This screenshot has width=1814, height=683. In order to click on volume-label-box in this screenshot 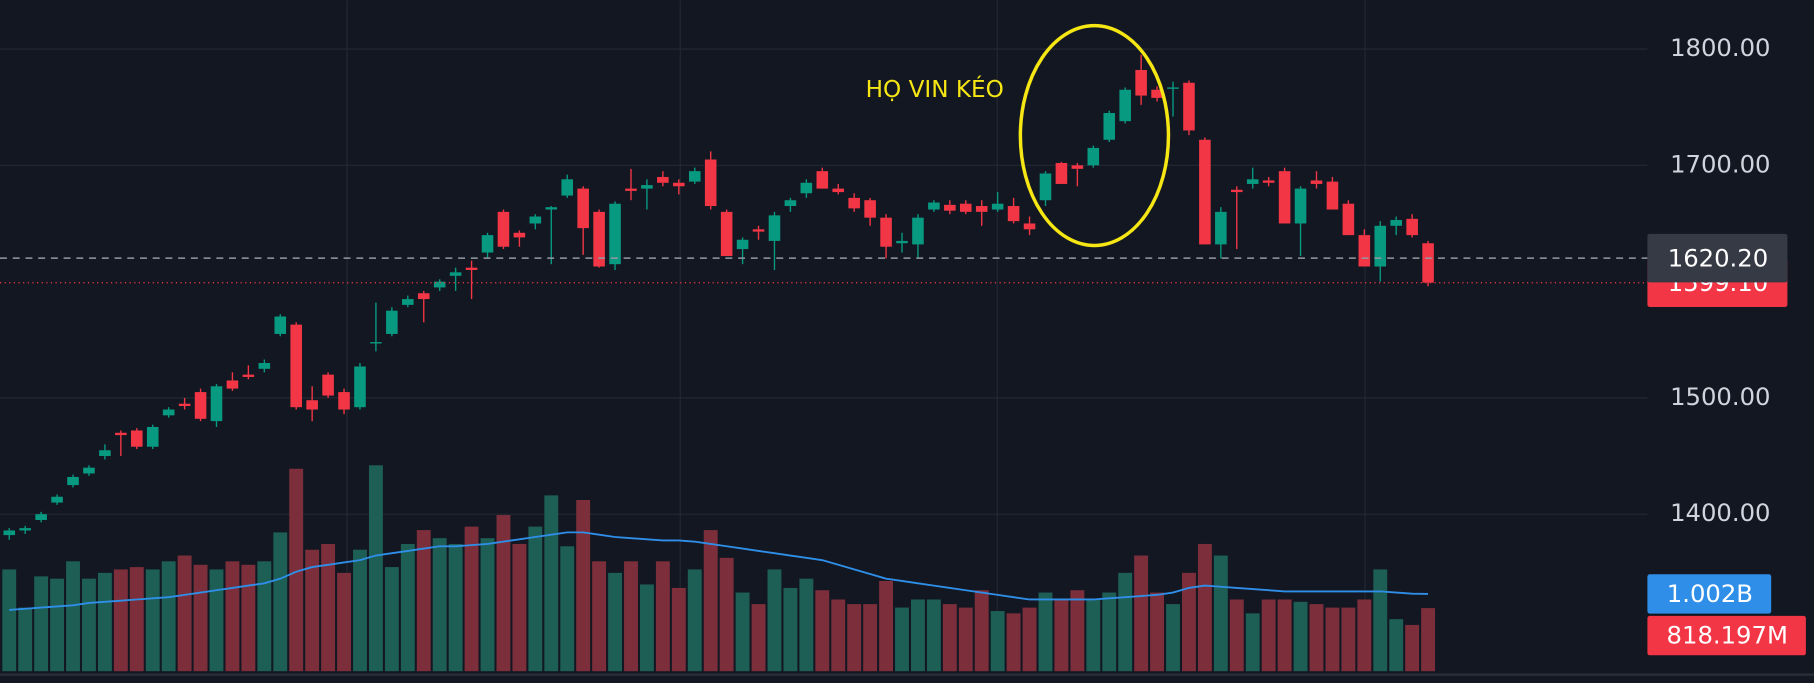, I will do `click(1726, 635)`.